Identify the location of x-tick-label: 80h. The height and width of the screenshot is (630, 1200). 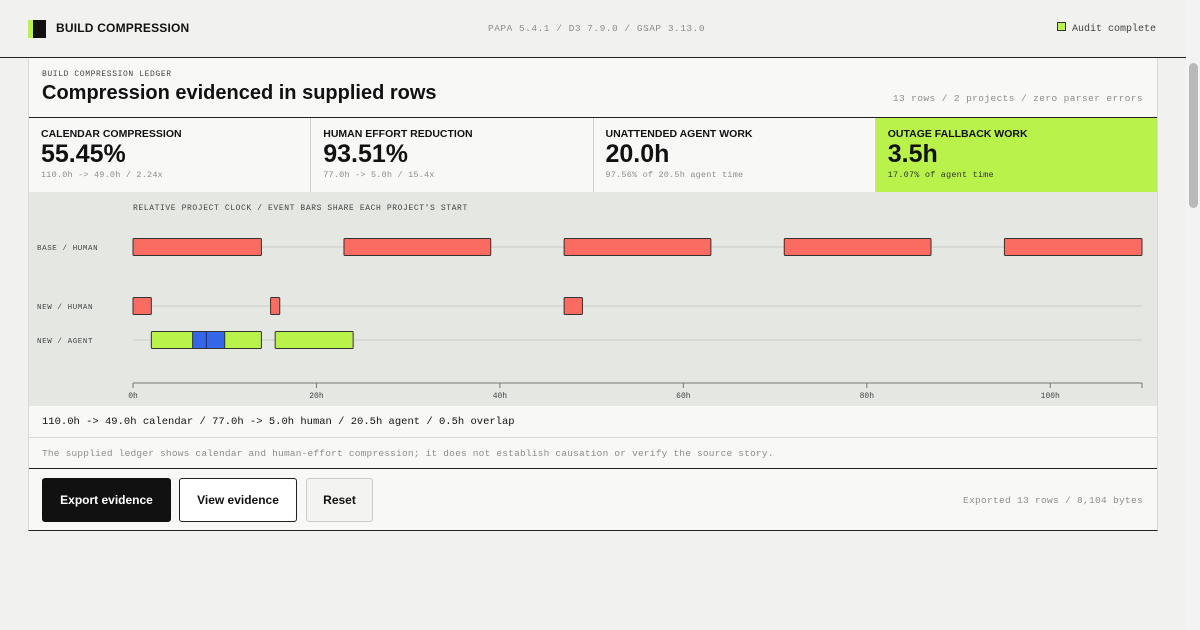
(867, 396).